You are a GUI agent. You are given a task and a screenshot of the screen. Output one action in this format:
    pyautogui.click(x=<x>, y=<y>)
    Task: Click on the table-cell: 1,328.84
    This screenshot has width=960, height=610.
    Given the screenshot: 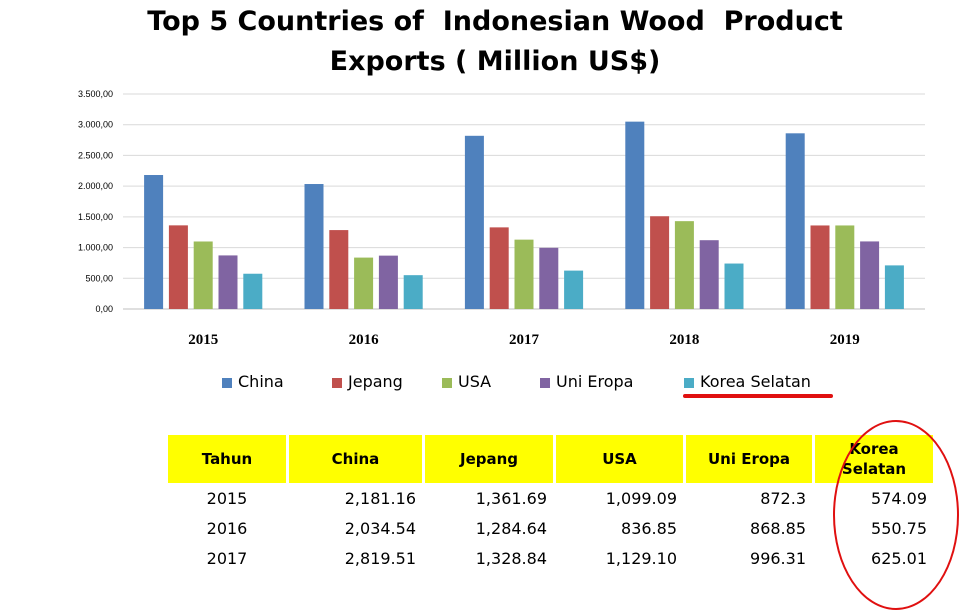 What is the action you would take?
    pyautogui.click(x=511, y=558)
    